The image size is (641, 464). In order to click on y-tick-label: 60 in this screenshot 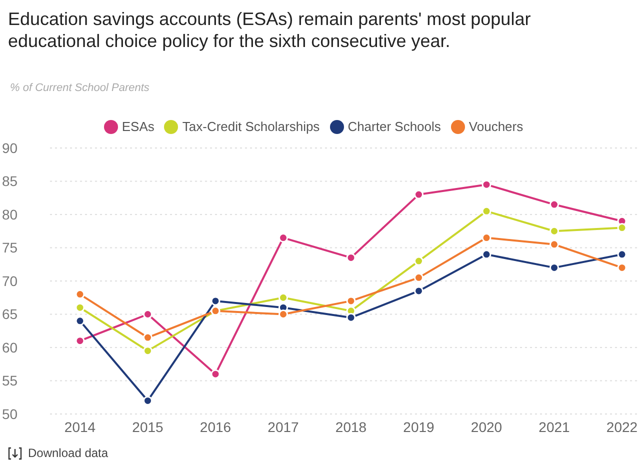, I will do `click(10, 347)`.